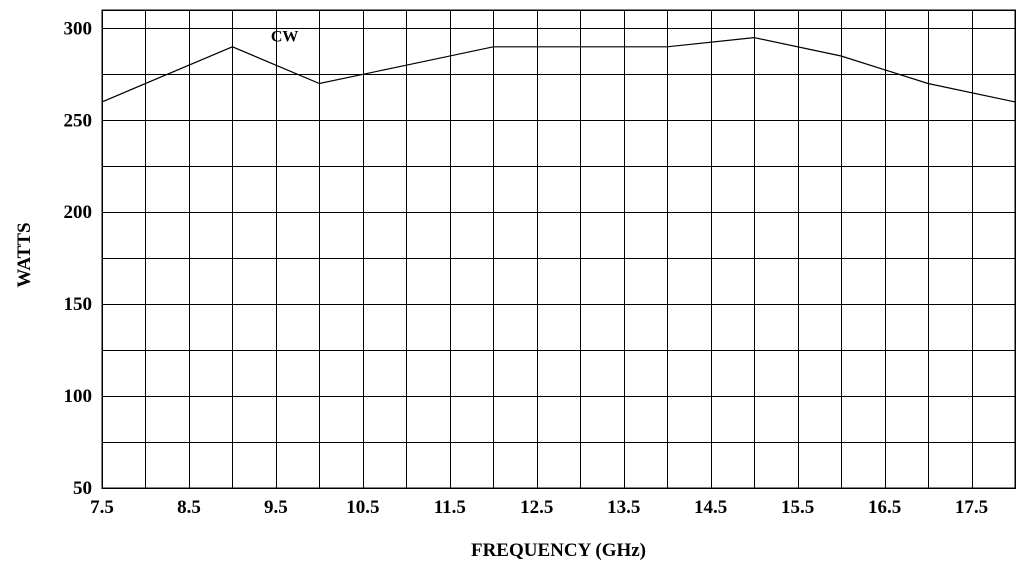 The height and width of the screenshot is (561, 1017). I want to click on series-line, so click(558, 69).